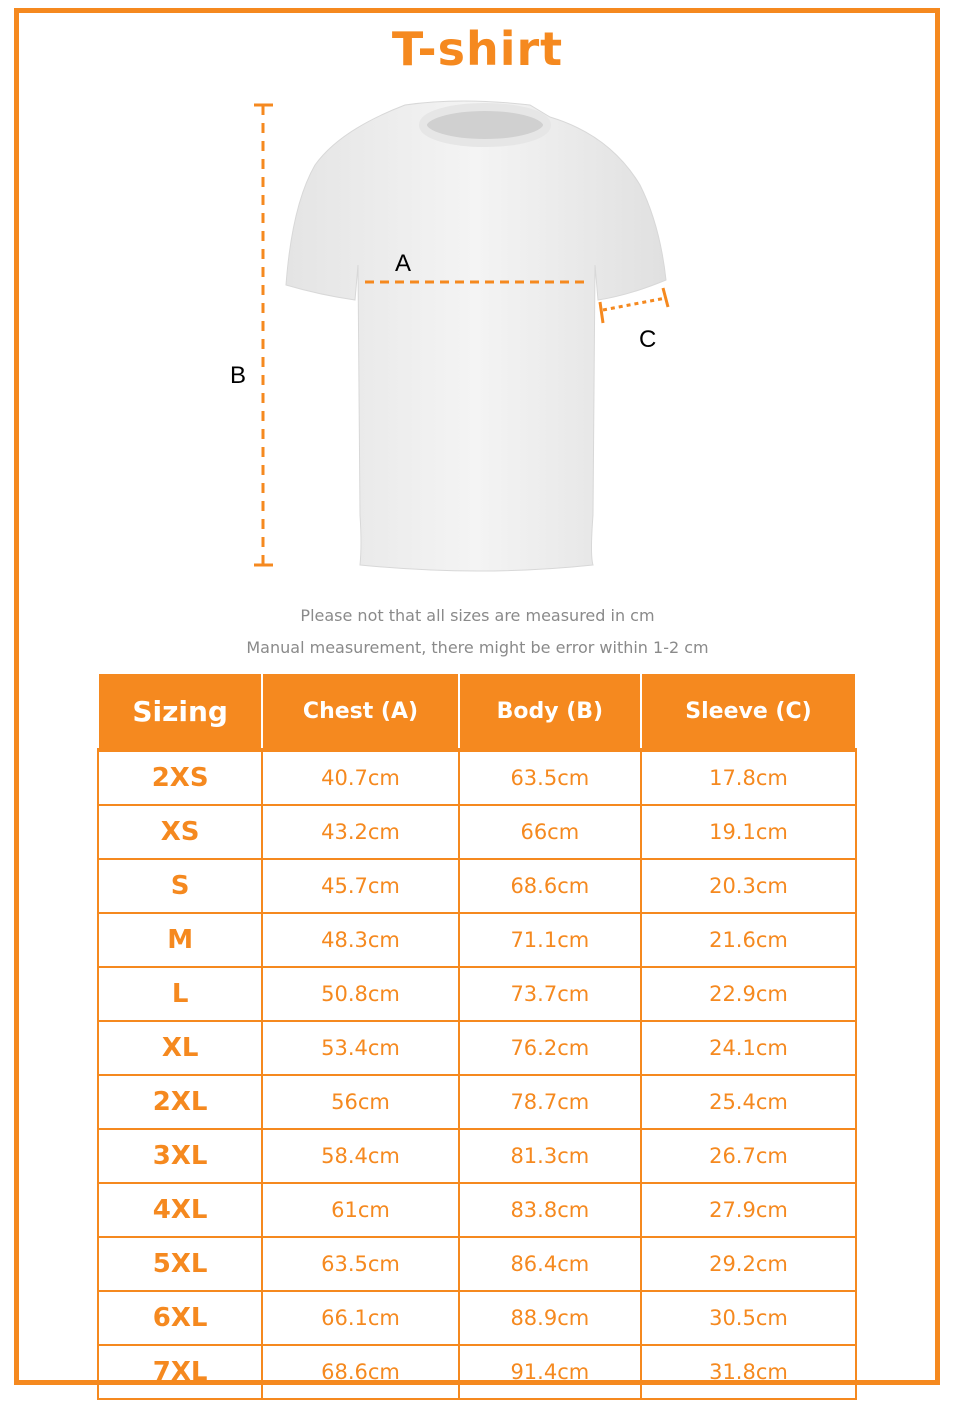  Describe the element at coordinates (360, 940) in the screenshot. I see `cell-chest: 48.3cm` at that location.